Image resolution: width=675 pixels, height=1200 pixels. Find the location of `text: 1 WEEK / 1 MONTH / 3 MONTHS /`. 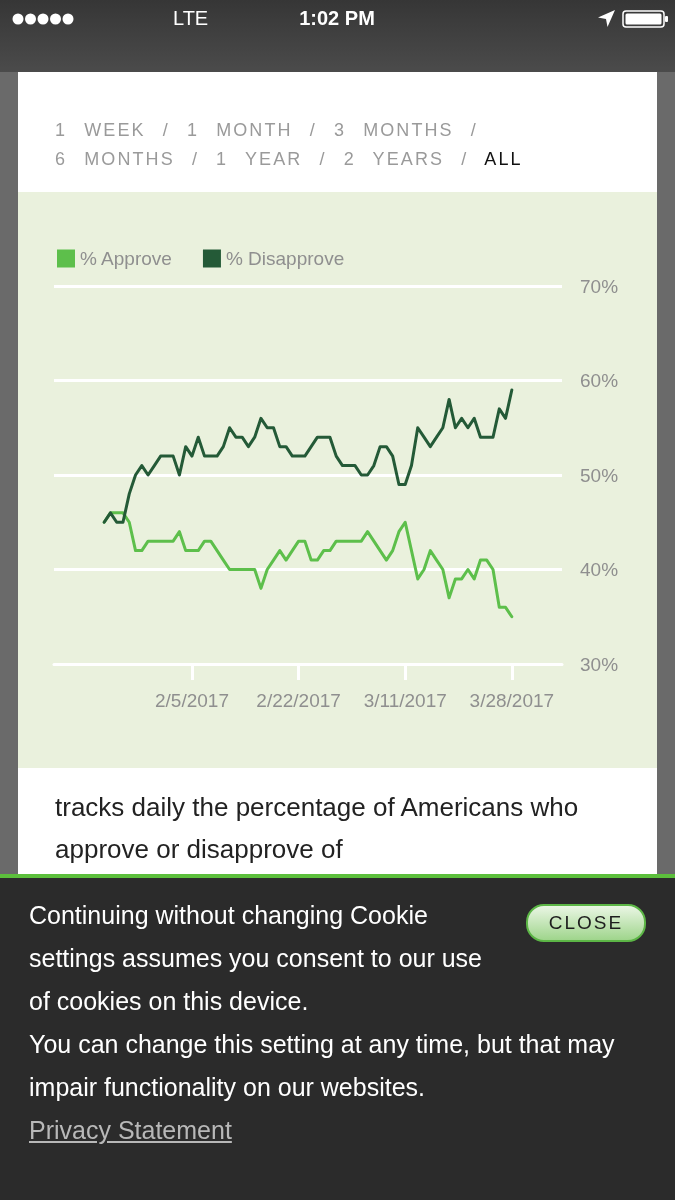

text: 1 WEEK / 1 MONTH / 3 MONTHS / is located at coordinates (266, 130).